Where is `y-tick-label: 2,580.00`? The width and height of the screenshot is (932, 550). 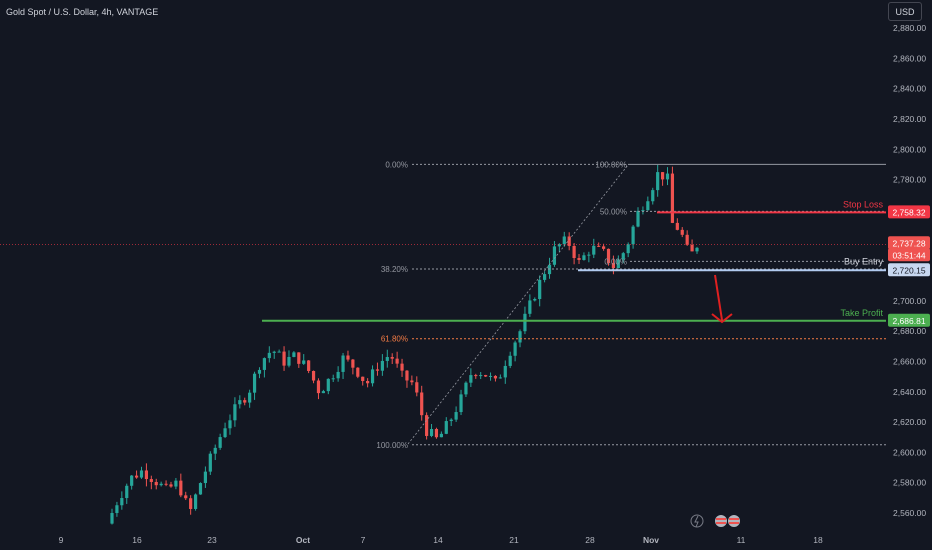 y-tick-label: 2,580.00 is located at coordinates (909, 483).